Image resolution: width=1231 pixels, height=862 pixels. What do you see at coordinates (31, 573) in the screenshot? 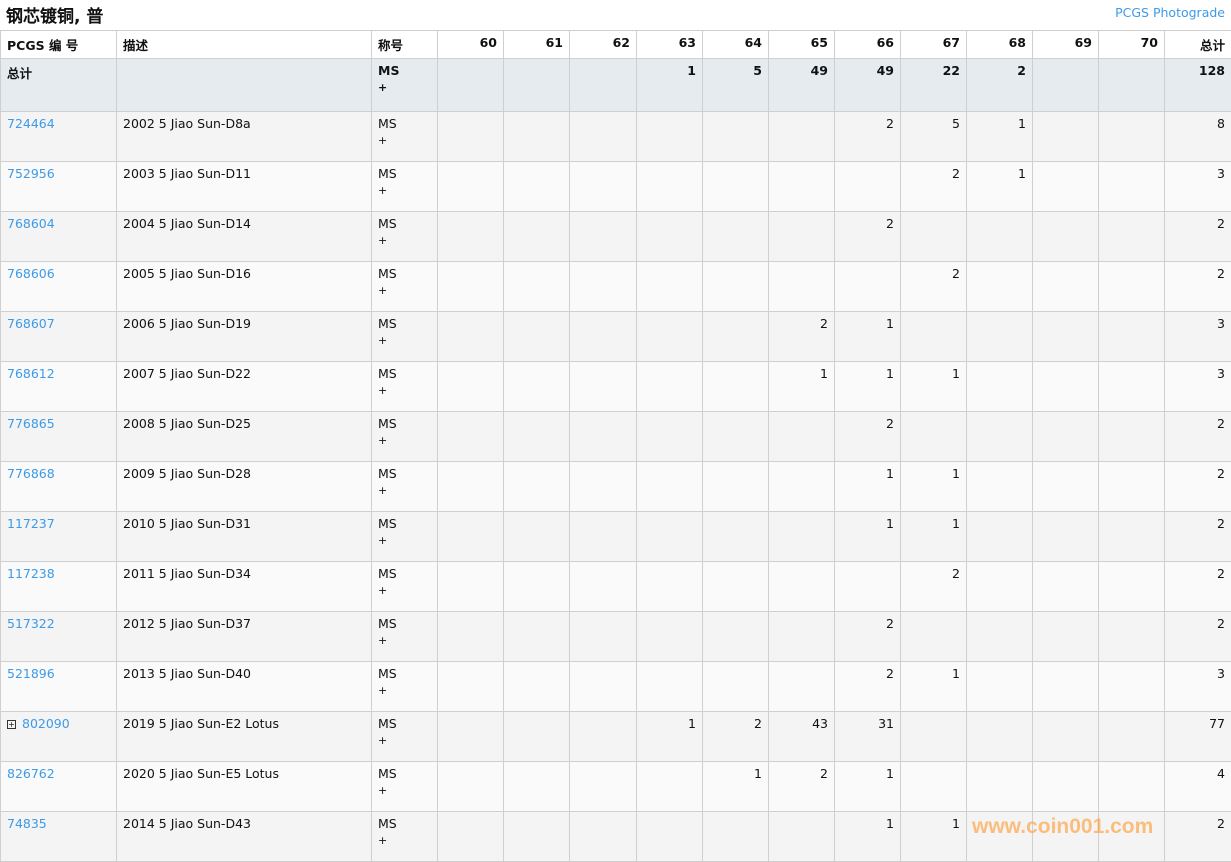
I see `pcgs-number-link: 117238` at bounding box center [31, 573].